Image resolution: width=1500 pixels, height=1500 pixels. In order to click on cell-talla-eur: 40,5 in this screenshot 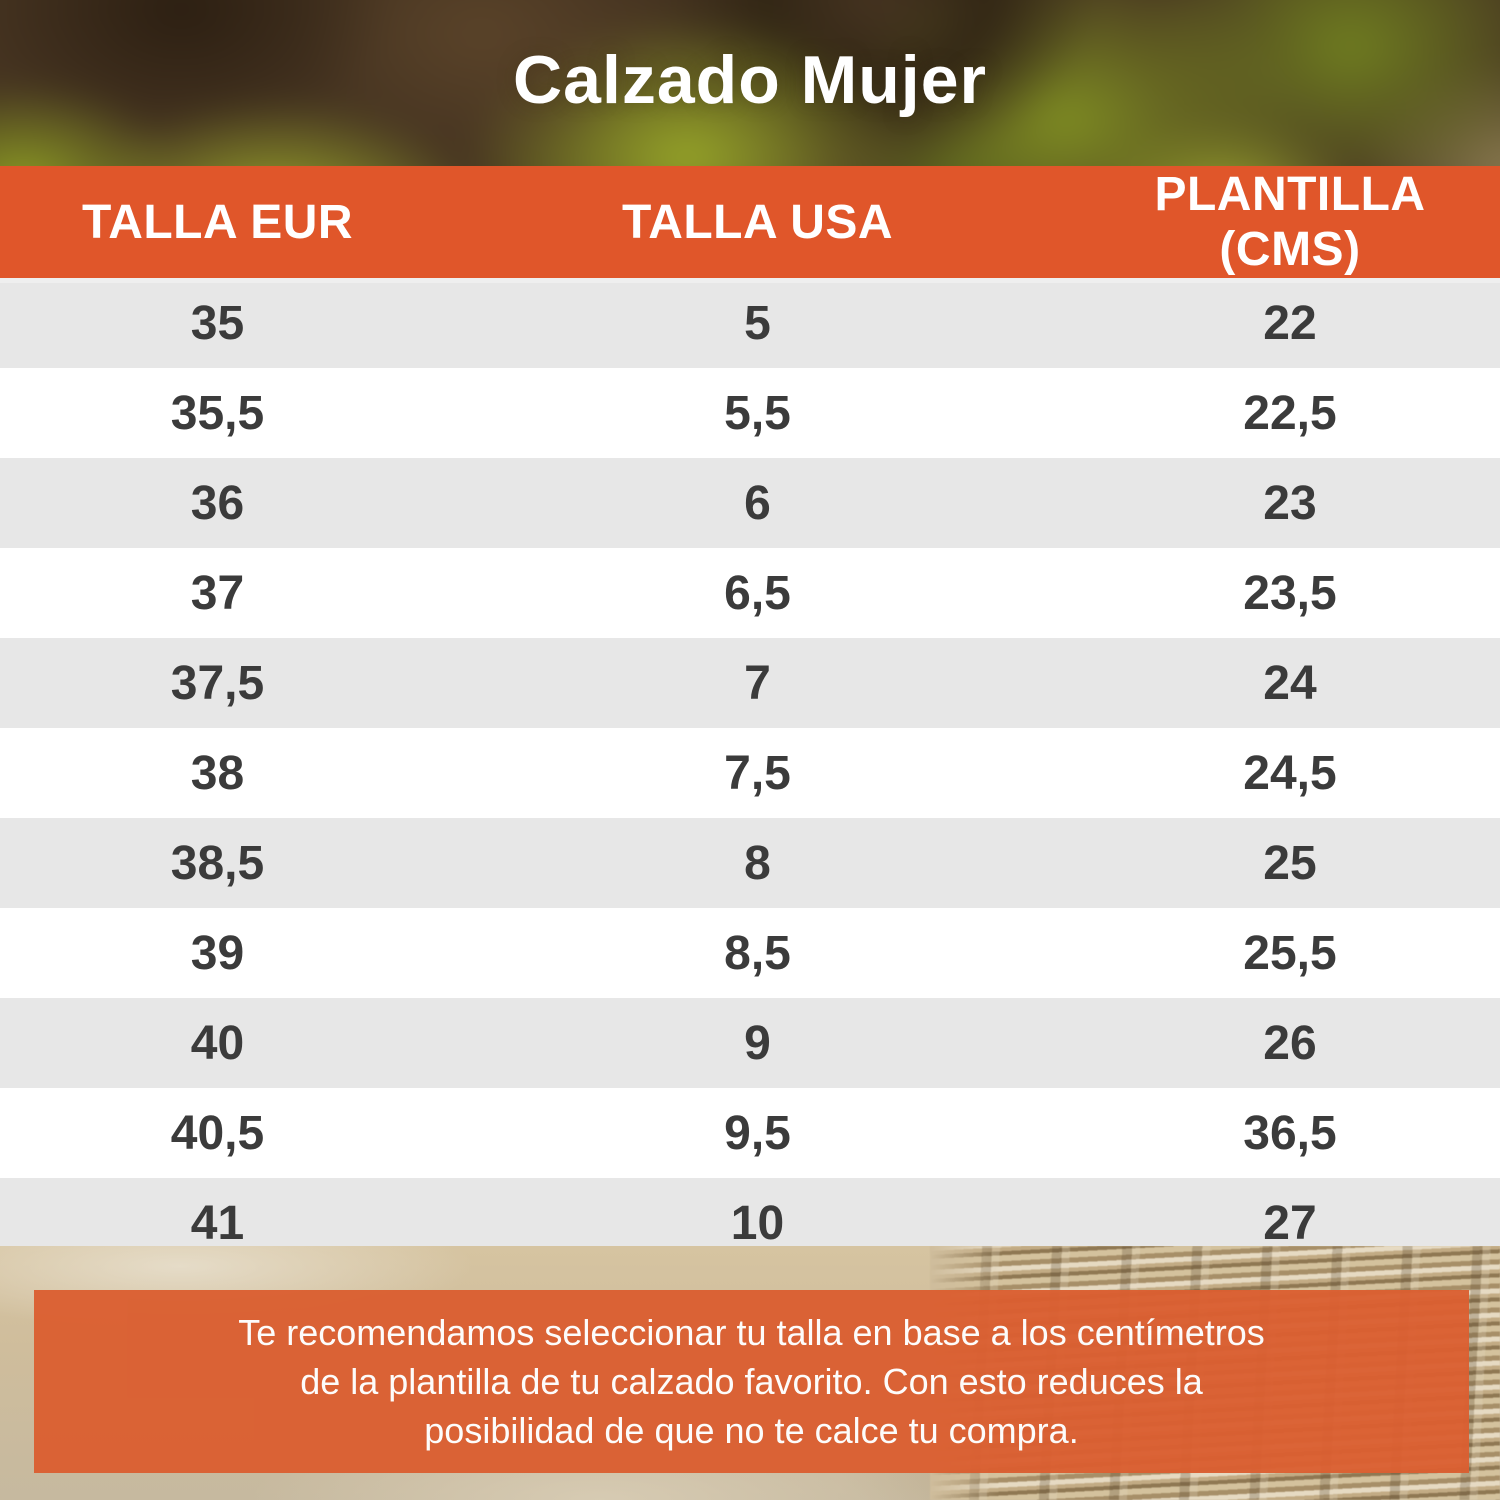, I will do `click(217, 1133)`.